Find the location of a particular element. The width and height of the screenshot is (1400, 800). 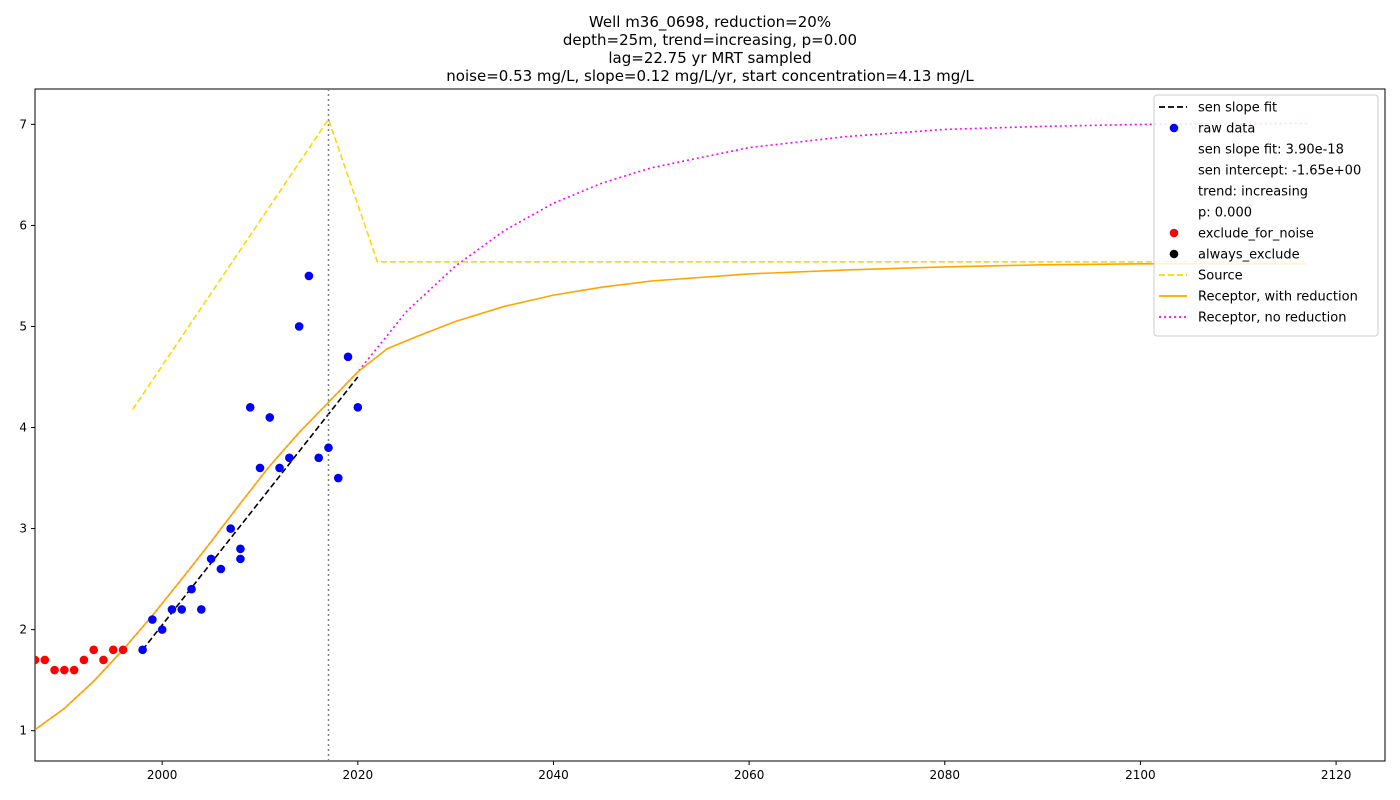

x-tick-label: 2040 is located at coordinates (553, 775).